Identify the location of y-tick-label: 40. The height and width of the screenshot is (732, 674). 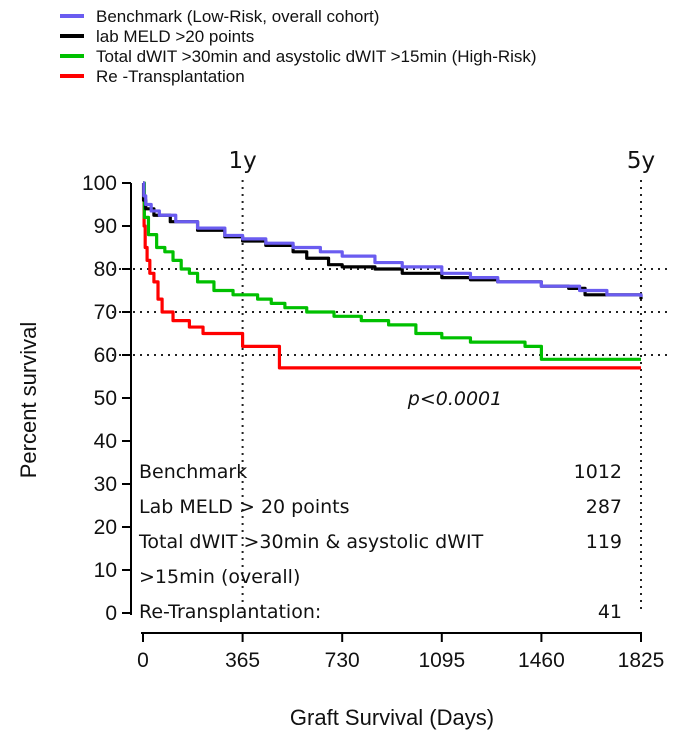
(105, 441).